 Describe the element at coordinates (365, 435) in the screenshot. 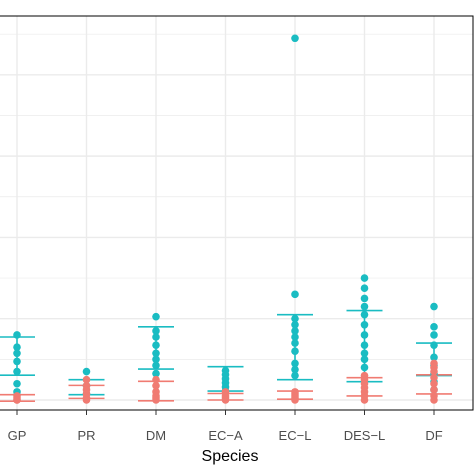

I see `x-tick-label: DES−L` at that location.